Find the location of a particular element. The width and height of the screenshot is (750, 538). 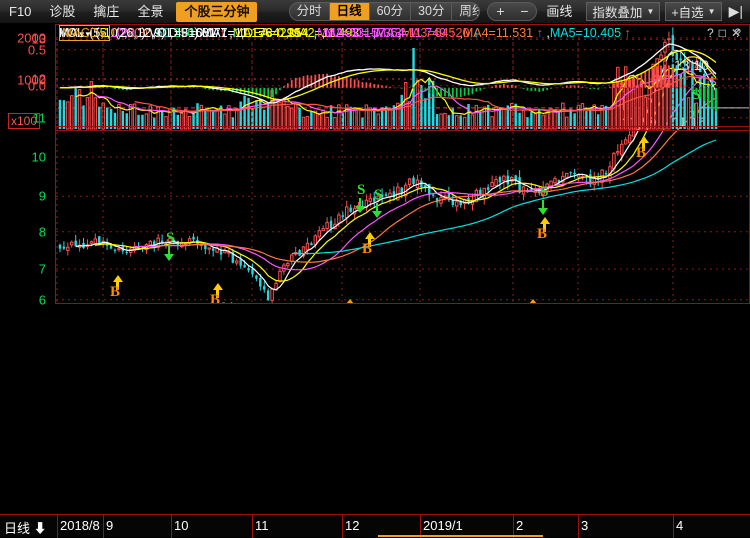

kline-mode-selector: 日线 ⬇ is located at coordinates (25, 528).